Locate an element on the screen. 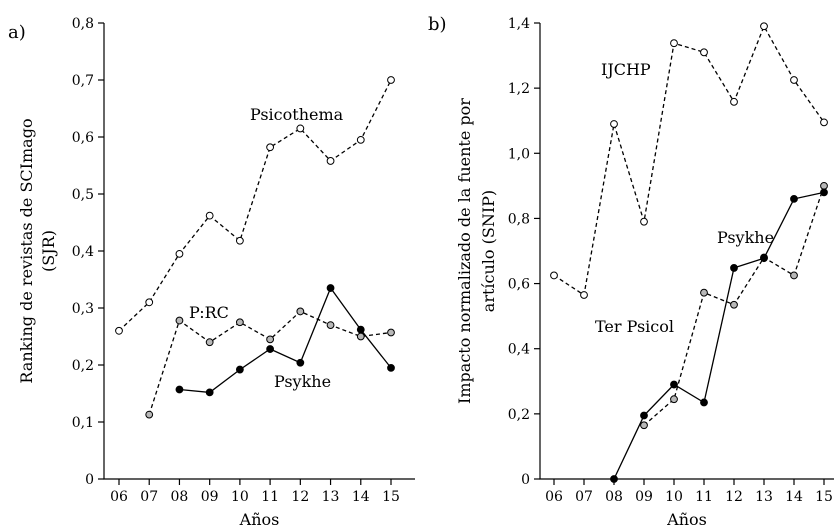 Image resolution: width=834 pixels, height=531 pixels. series-ter-psicol: Ter Psicol is located at coordinates (711, 305).